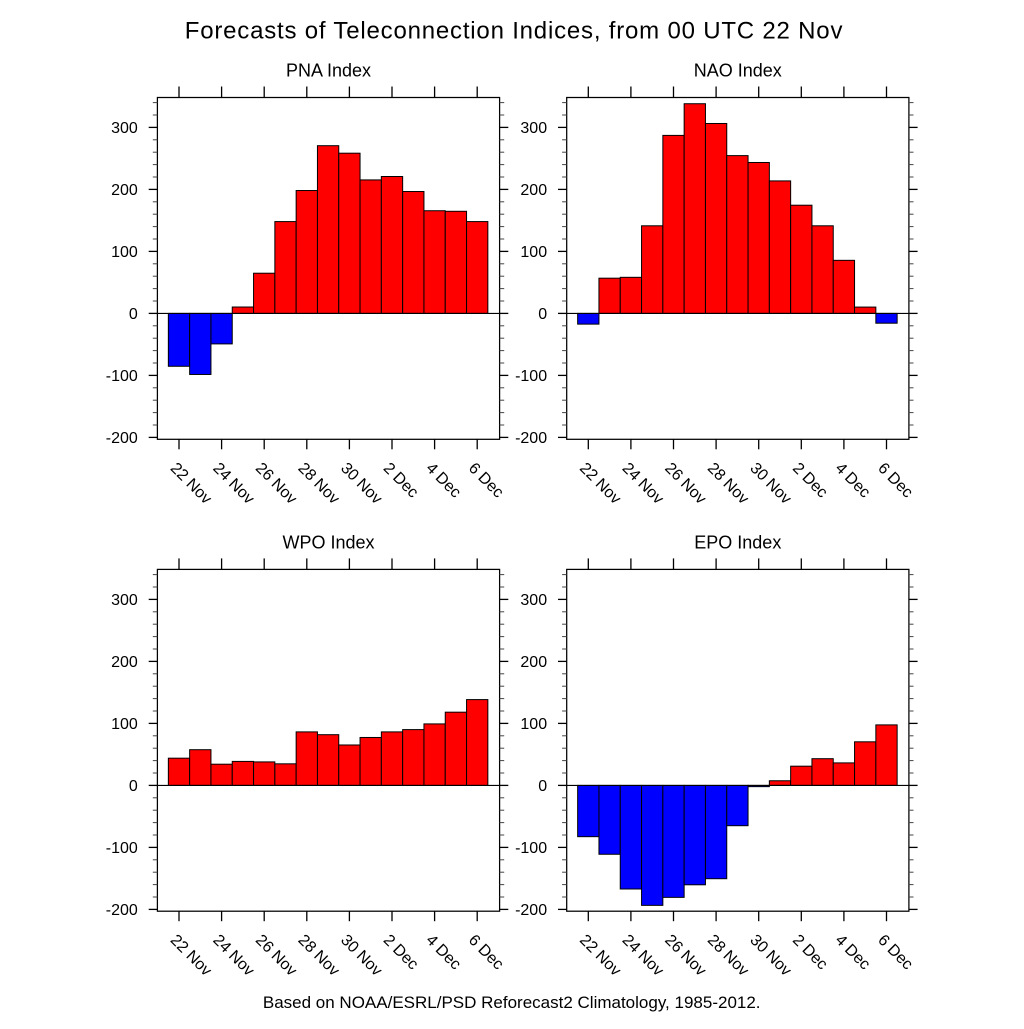 Image resolution: width=1024 pixels, height=1029 pixels. I want to click on svg-text: WPO Index, so click(328, 543).